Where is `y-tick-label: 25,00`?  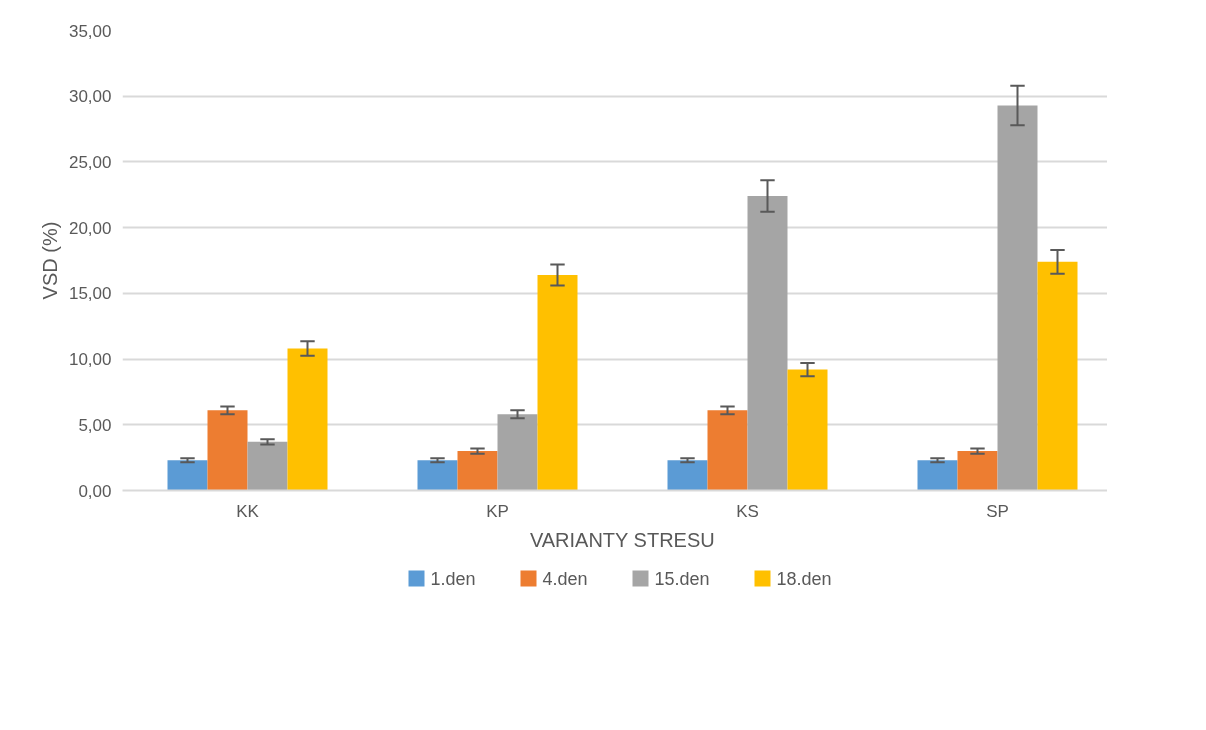
y-tick-label: 25,00 is located at coordinates (90, 162).